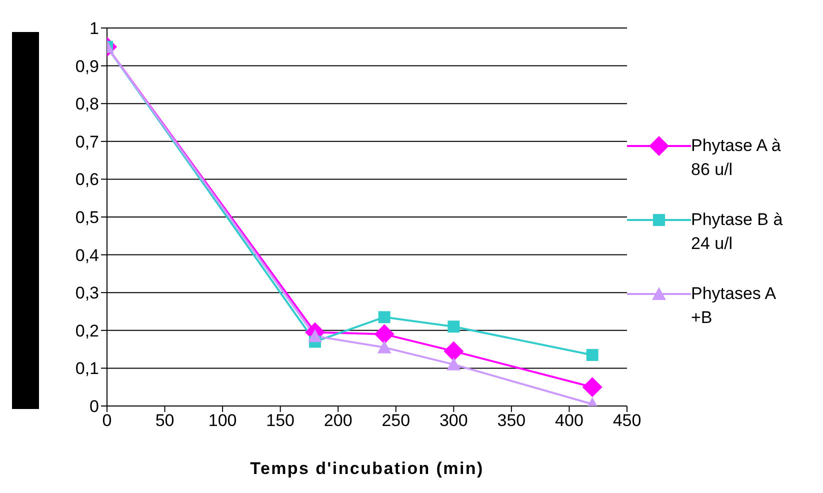  What do you see at coordinates (396, 420) in the screenshot?
I see `x-tick-label: 250` at bounding box center [396, 420].